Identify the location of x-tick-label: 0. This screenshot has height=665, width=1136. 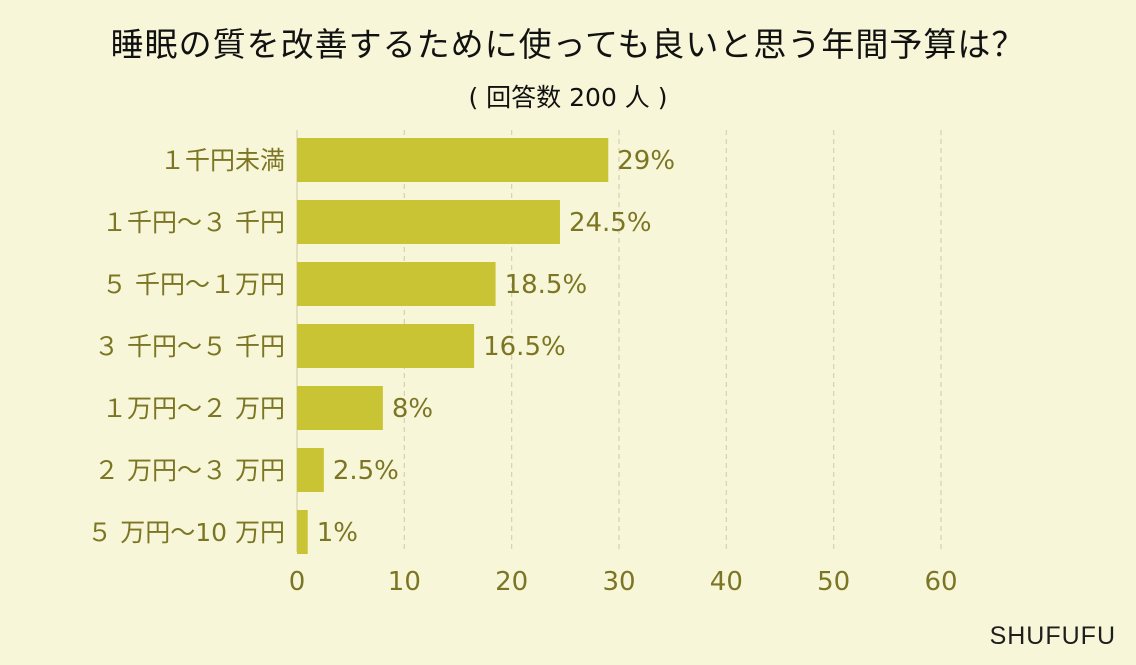
(297, 582).